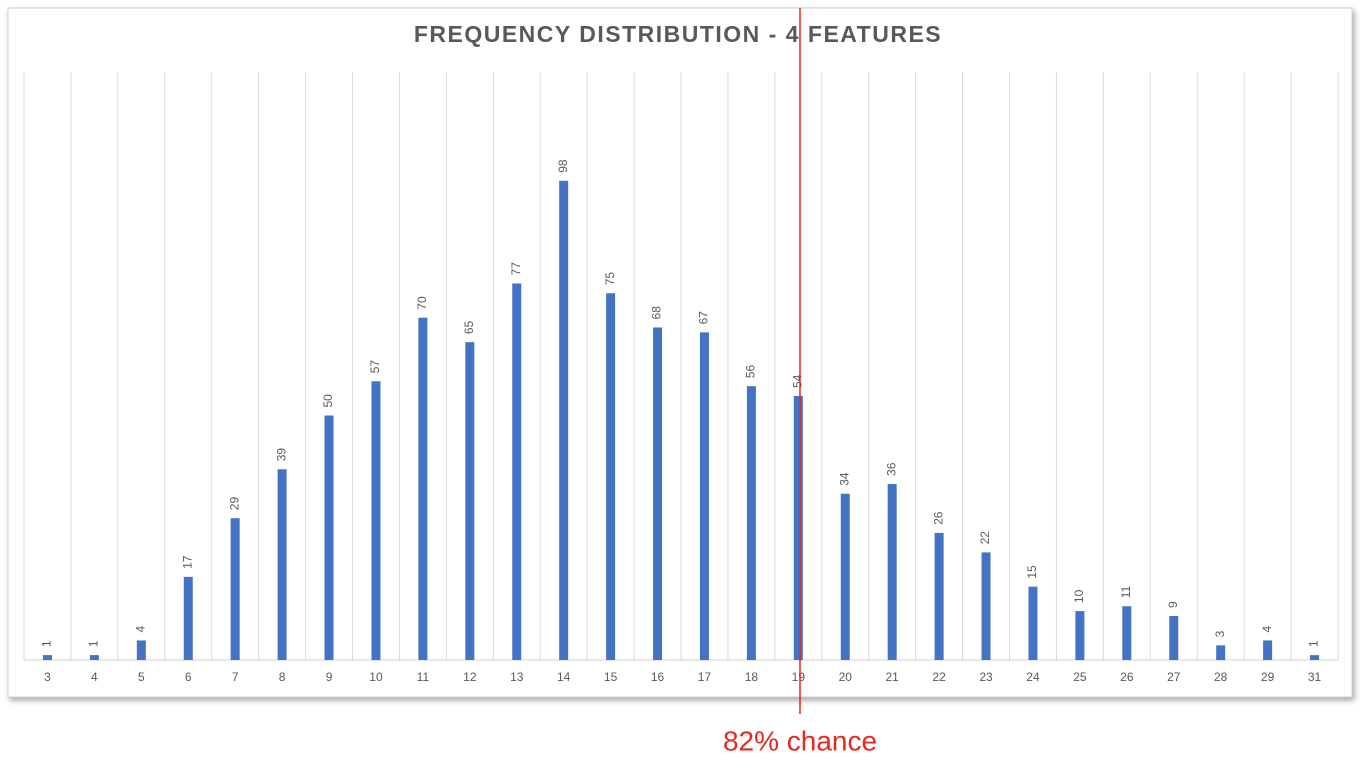  I want to click on x-tick-label: 7, so click(235, 677).